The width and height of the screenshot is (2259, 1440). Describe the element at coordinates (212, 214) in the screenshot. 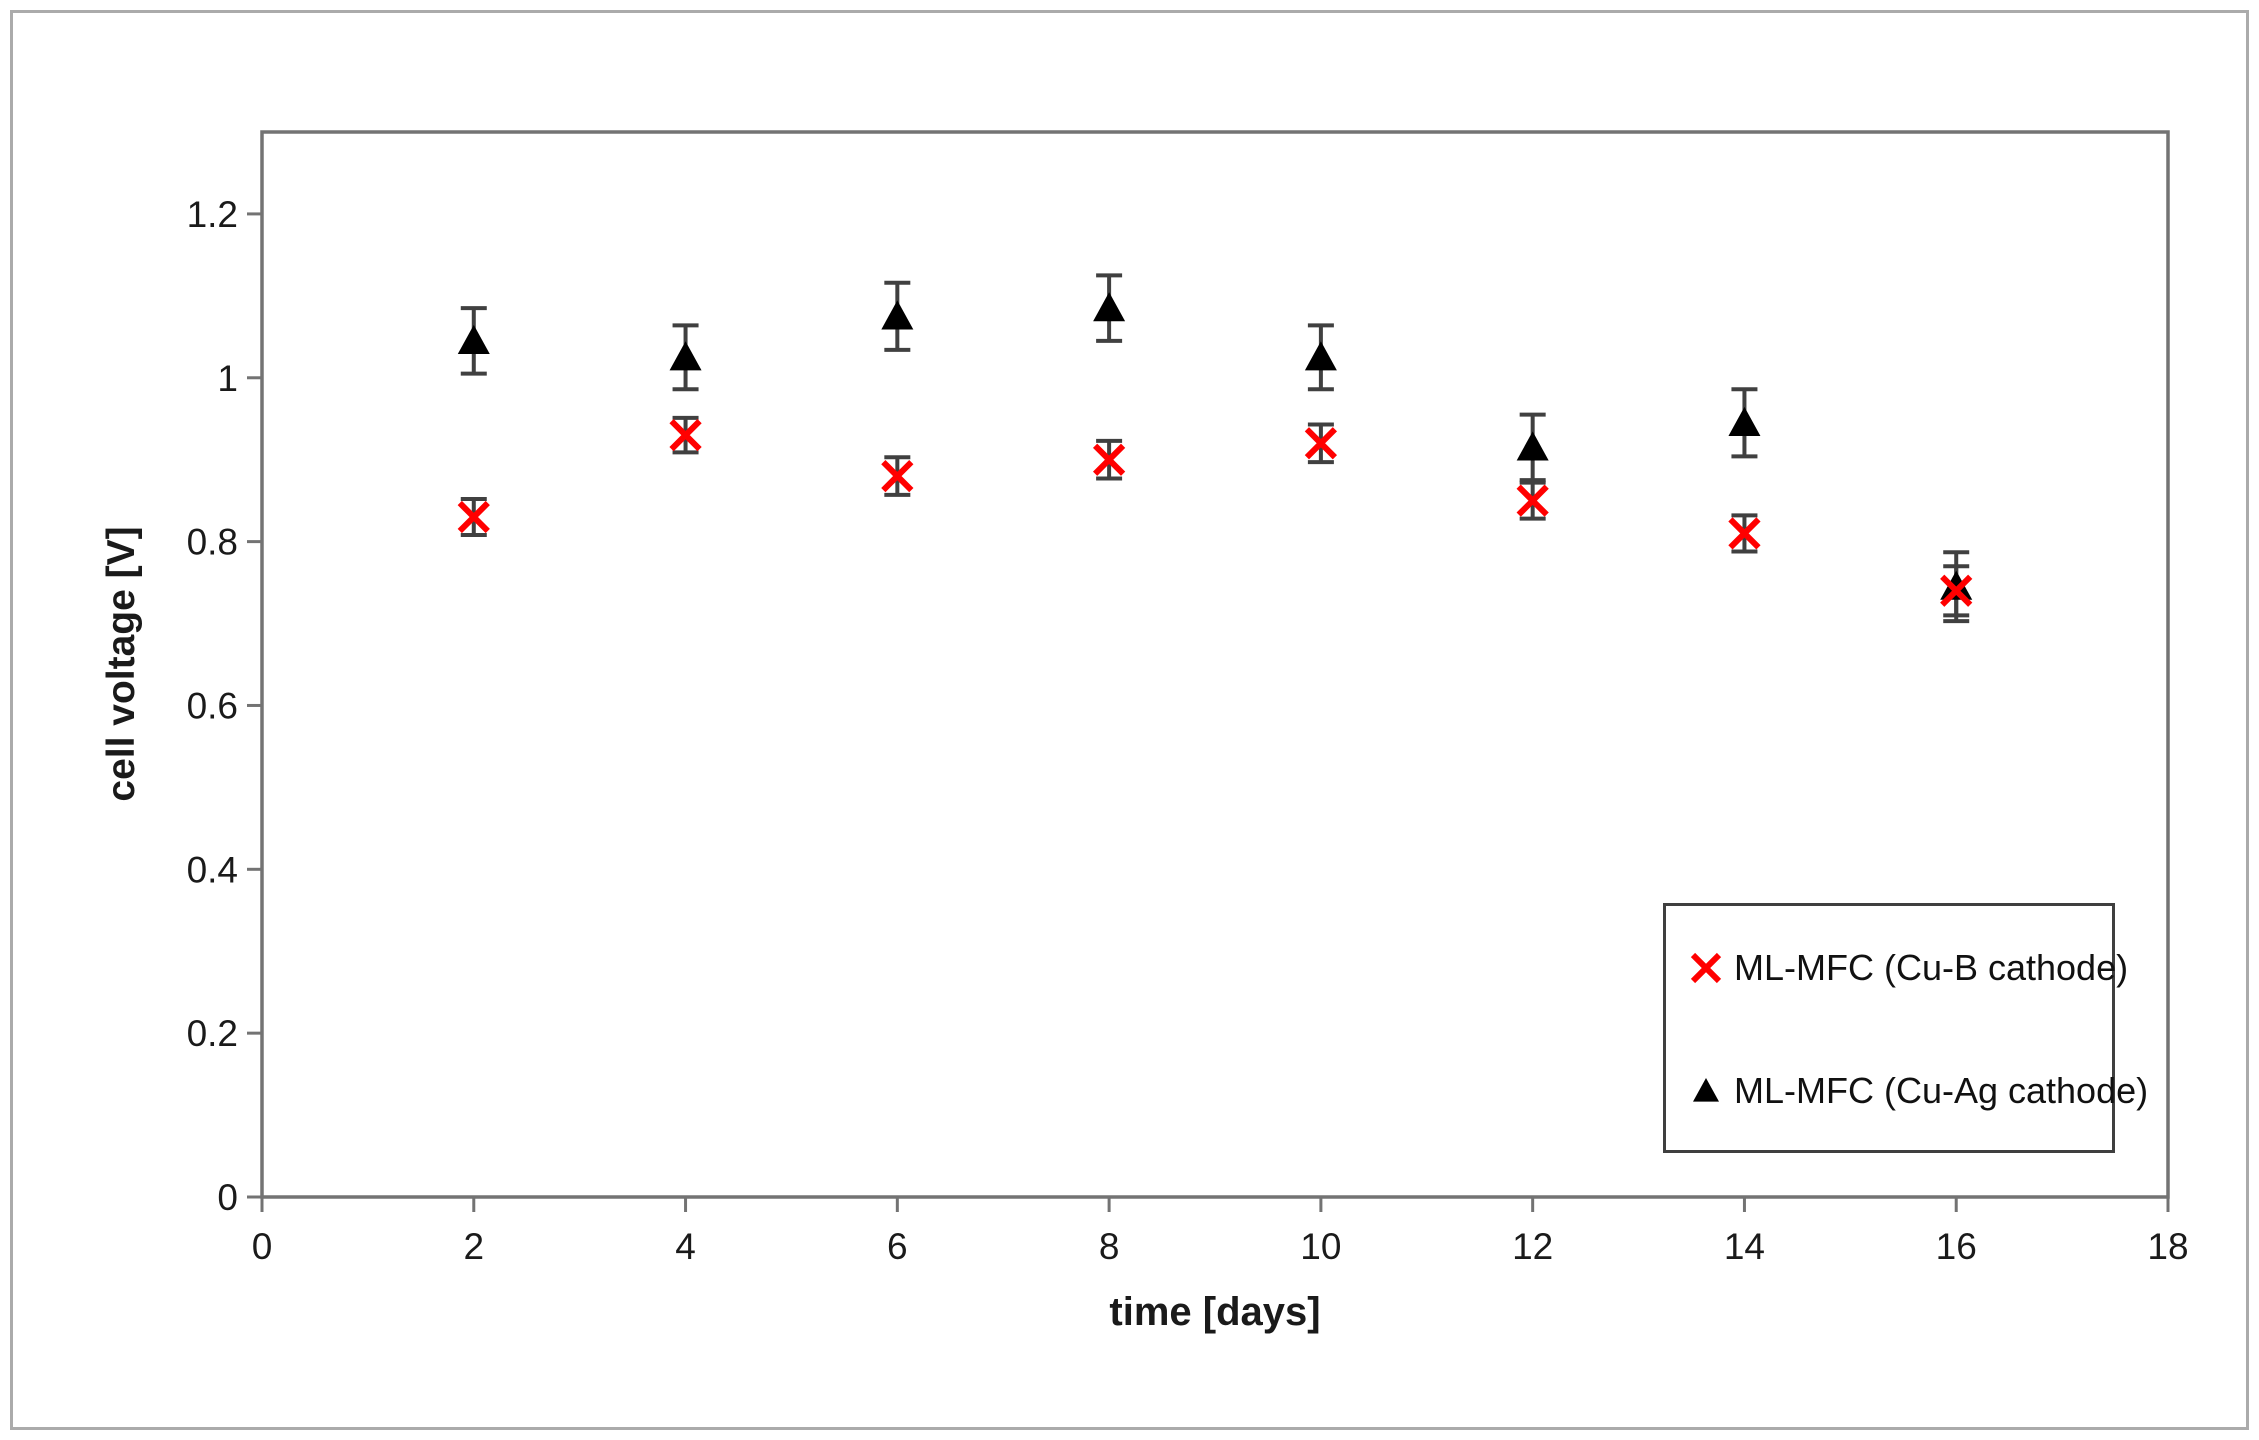

I see `y-tick-label: 1.2` at that location.